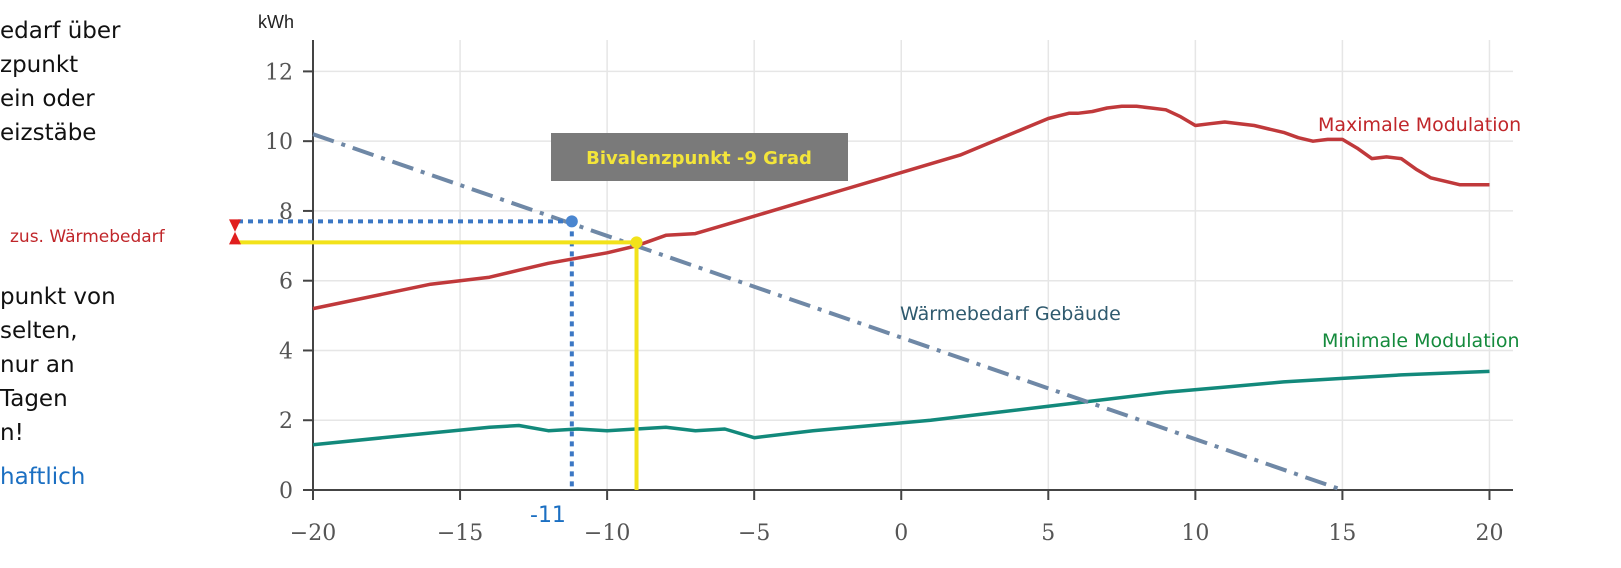  Describe the element at coordinates (1421, 341) in the screenshot. I see `series-label-minimale-modulation: Minimale Modulation` at that location.